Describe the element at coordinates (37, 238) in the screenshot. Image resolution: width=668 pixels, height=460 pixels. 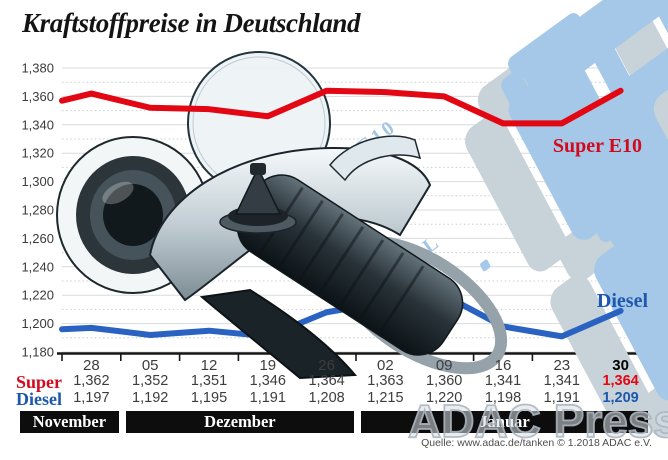
I see `y-axis-label: 1,260` at that location.